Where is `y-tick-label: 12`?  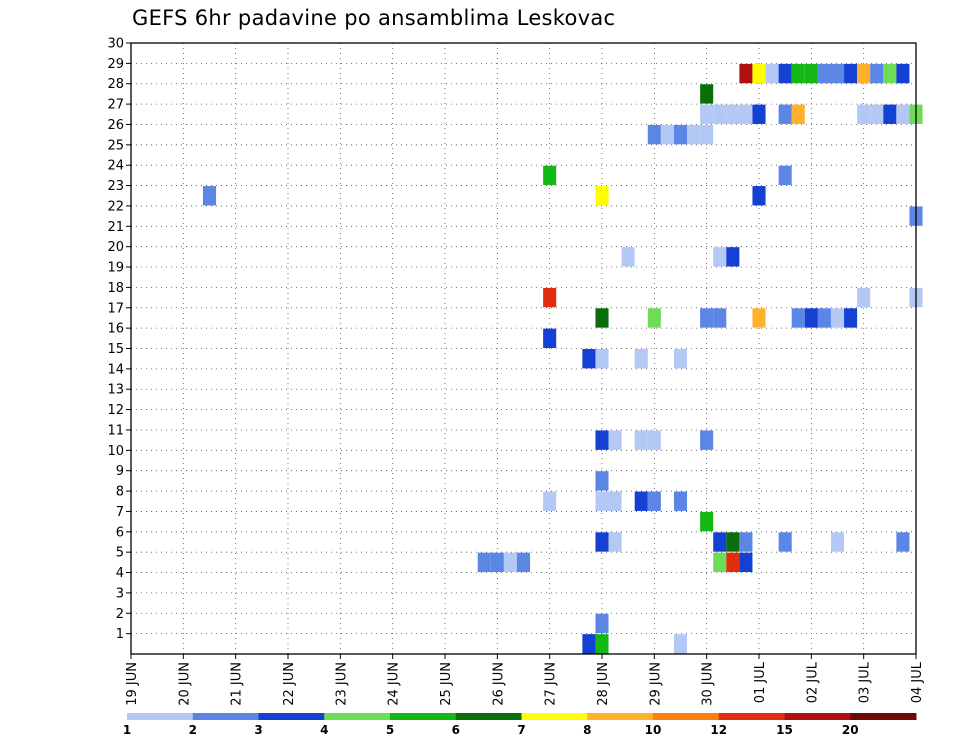 y-tick-label: 12 is located at coordinates (115, 410).